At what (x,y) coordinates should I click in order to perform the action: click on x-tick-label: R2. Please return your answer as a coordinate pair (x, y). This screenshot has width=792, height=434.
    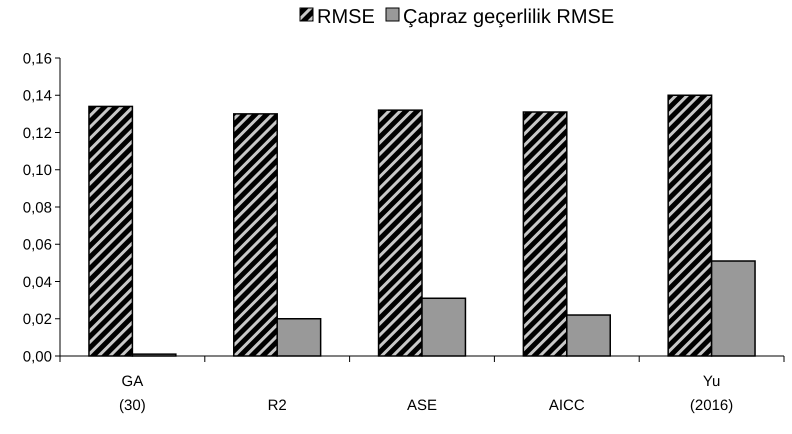
    Looking at the image, I should click on (277, 405).